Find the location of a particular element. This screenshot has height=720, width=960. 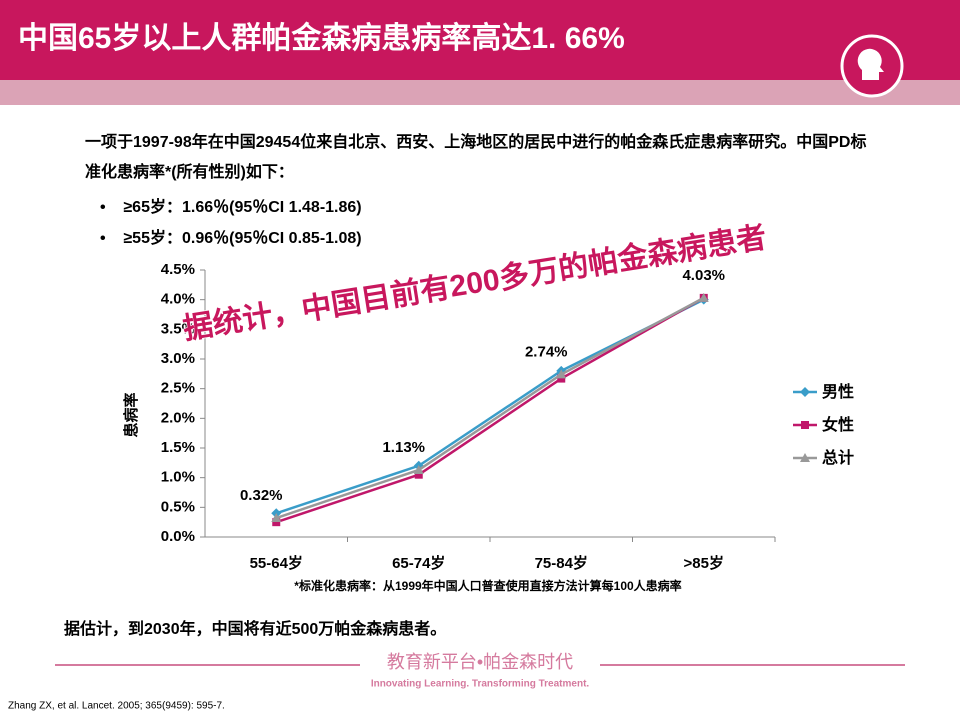

footnote: *标准化患病率：从1999年中国人口普查使用直接方法计算每100人患病率 is located at coordinates (487, 585).